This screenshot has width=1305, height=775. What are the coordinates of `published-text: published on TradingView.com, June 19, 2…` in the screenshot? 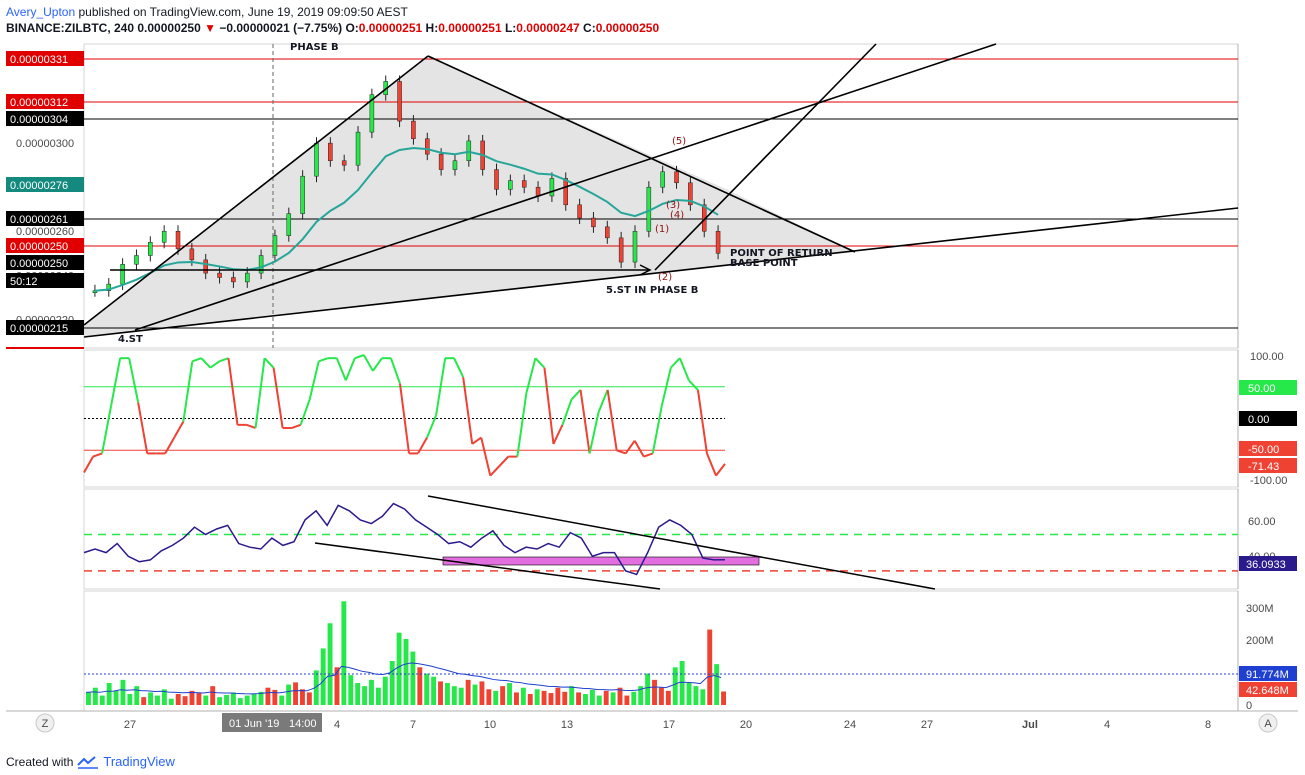 It's located at (243, 12).